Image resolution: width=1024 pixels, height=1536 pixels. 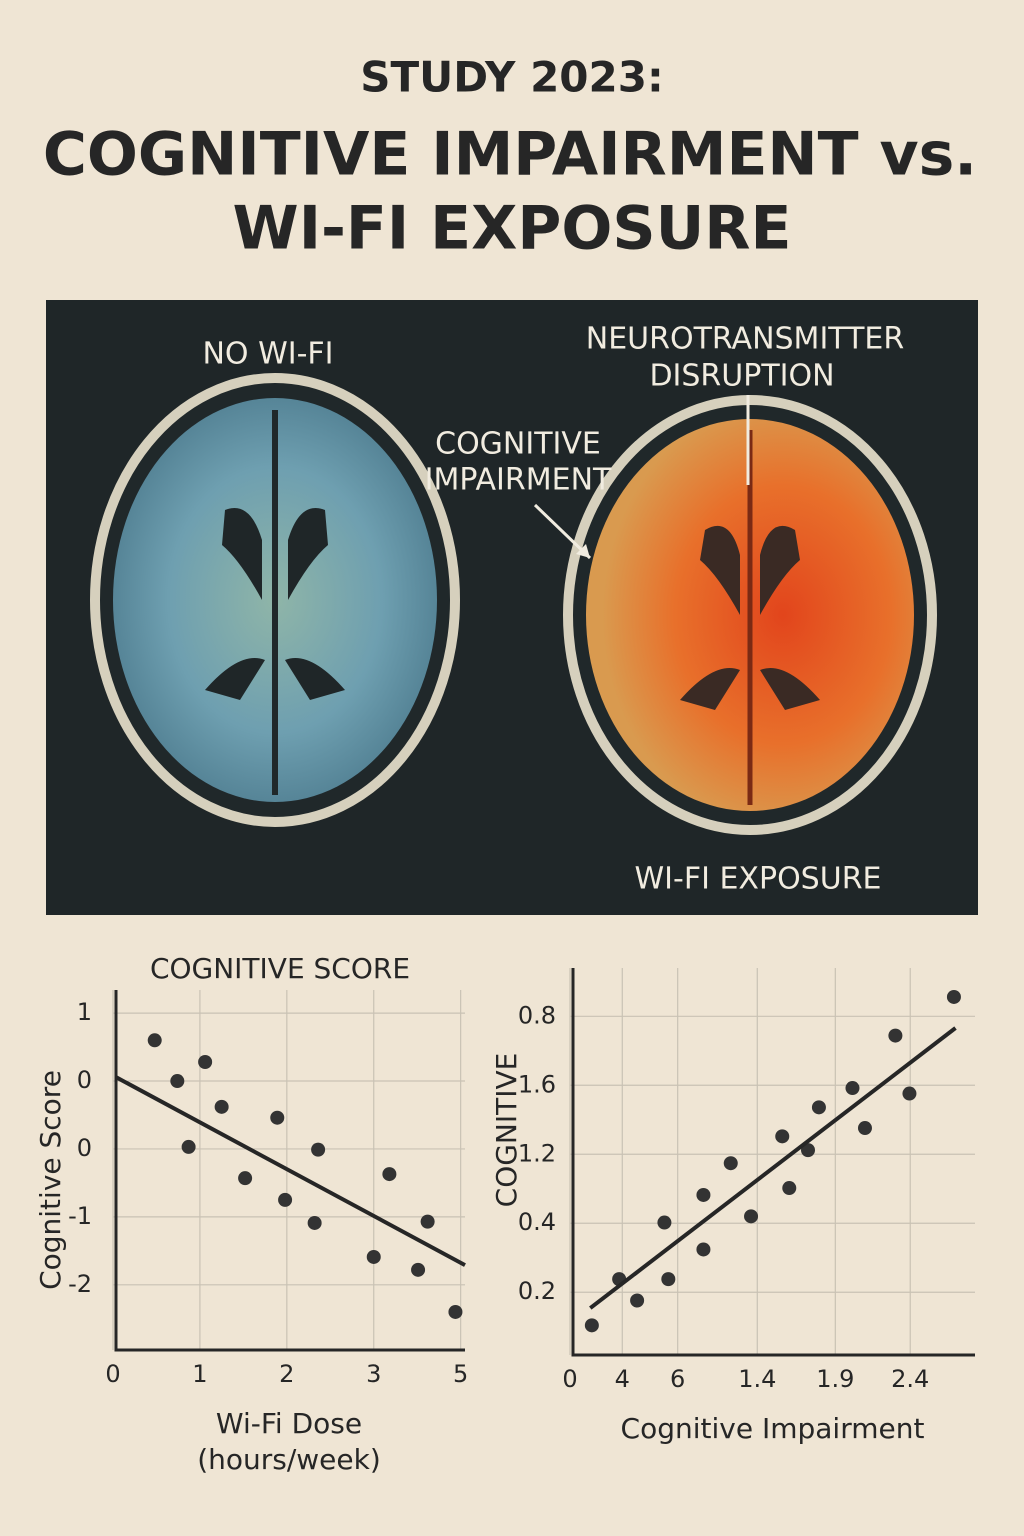 What do you see at coordinates (757, 1379) in the screenshot?
I see `x-tick-label: 1.4` at bounding box center [757, 1379].